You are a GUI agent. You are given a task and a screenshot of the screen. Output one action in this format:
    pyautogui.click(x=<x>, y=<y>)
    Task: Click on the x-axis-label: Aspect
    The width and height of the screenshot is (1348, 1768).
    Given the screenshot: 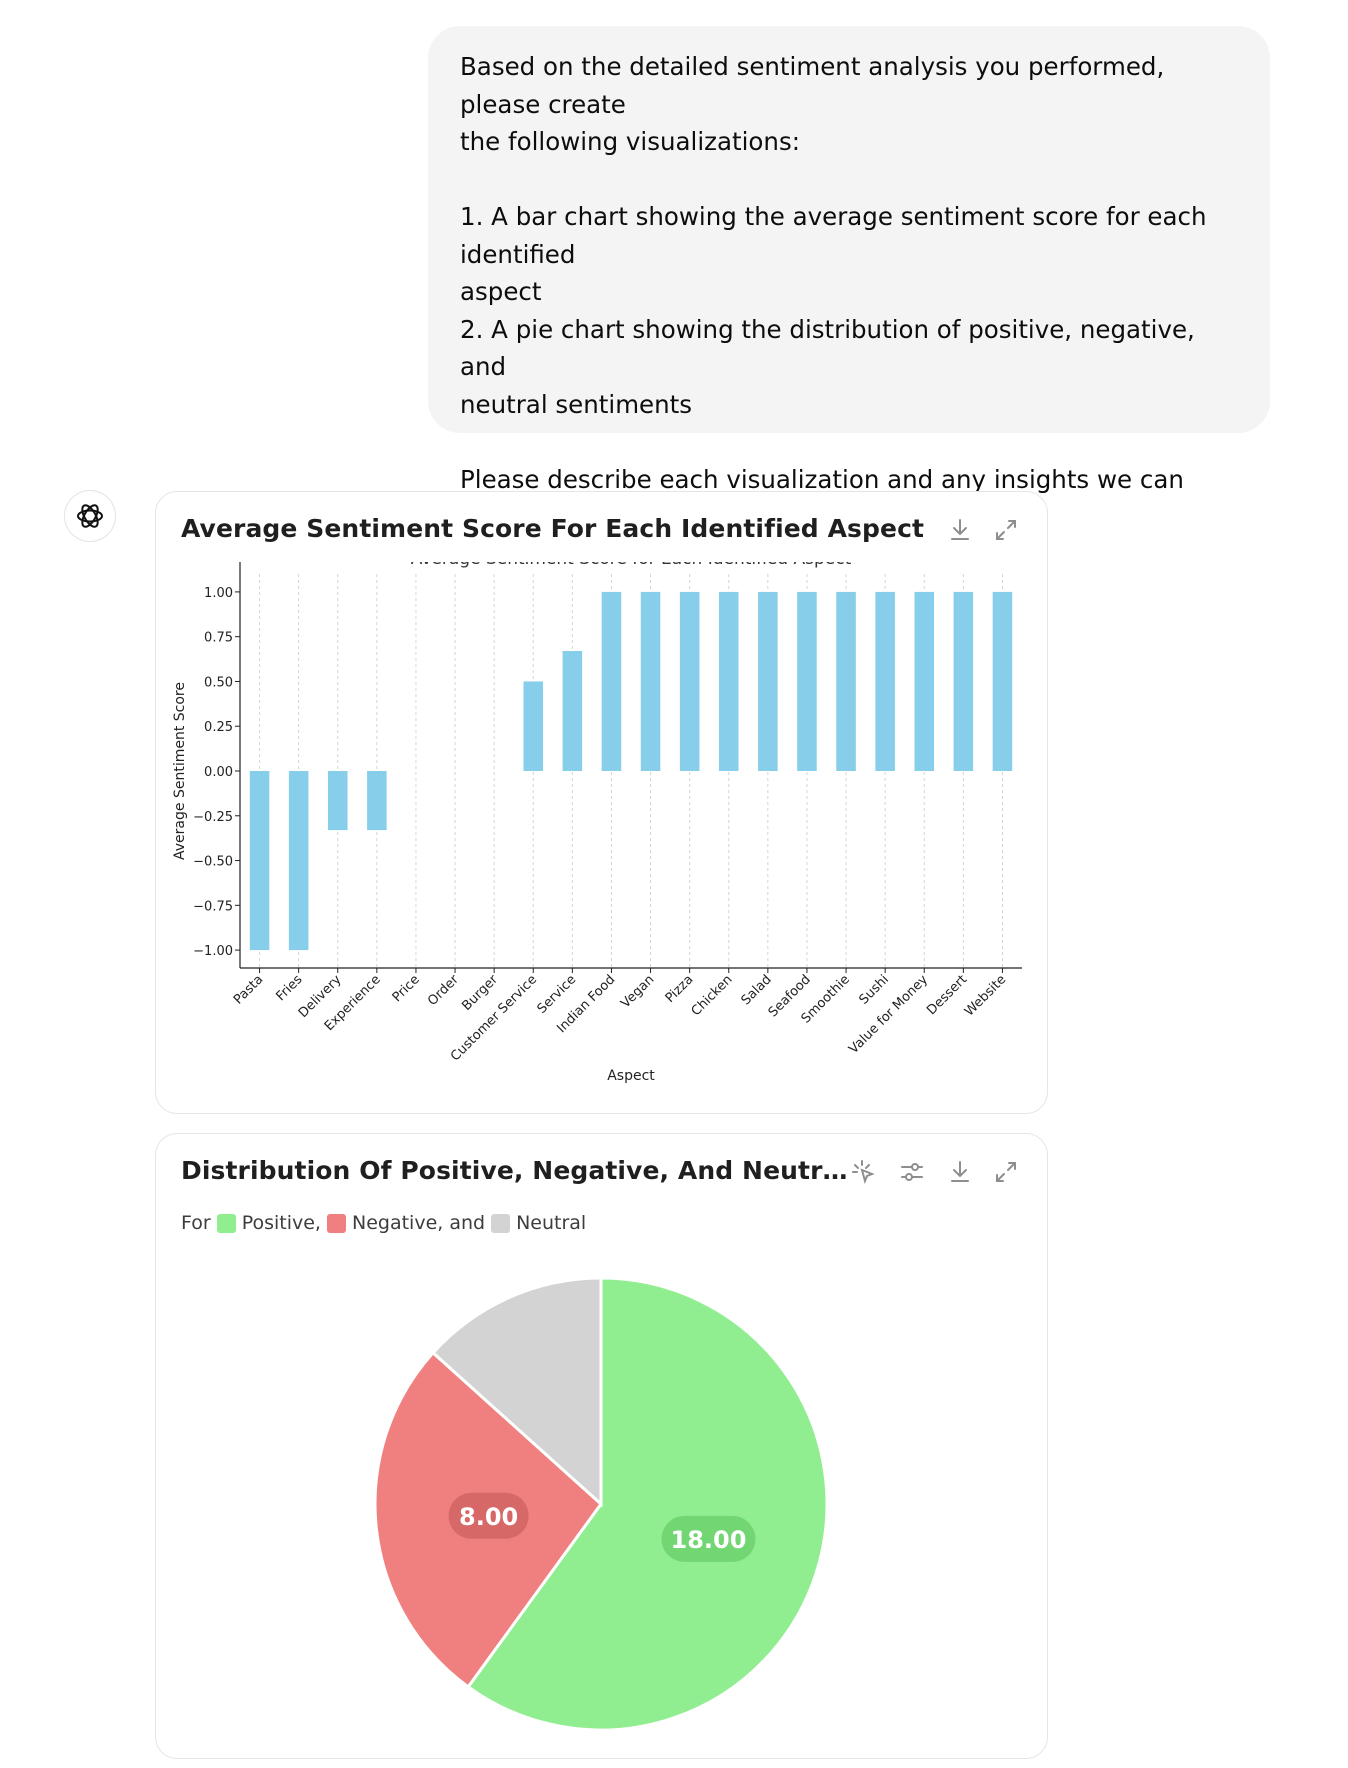 What is the action you would take?
    pyautogui.click(x=631, y=1076)
    